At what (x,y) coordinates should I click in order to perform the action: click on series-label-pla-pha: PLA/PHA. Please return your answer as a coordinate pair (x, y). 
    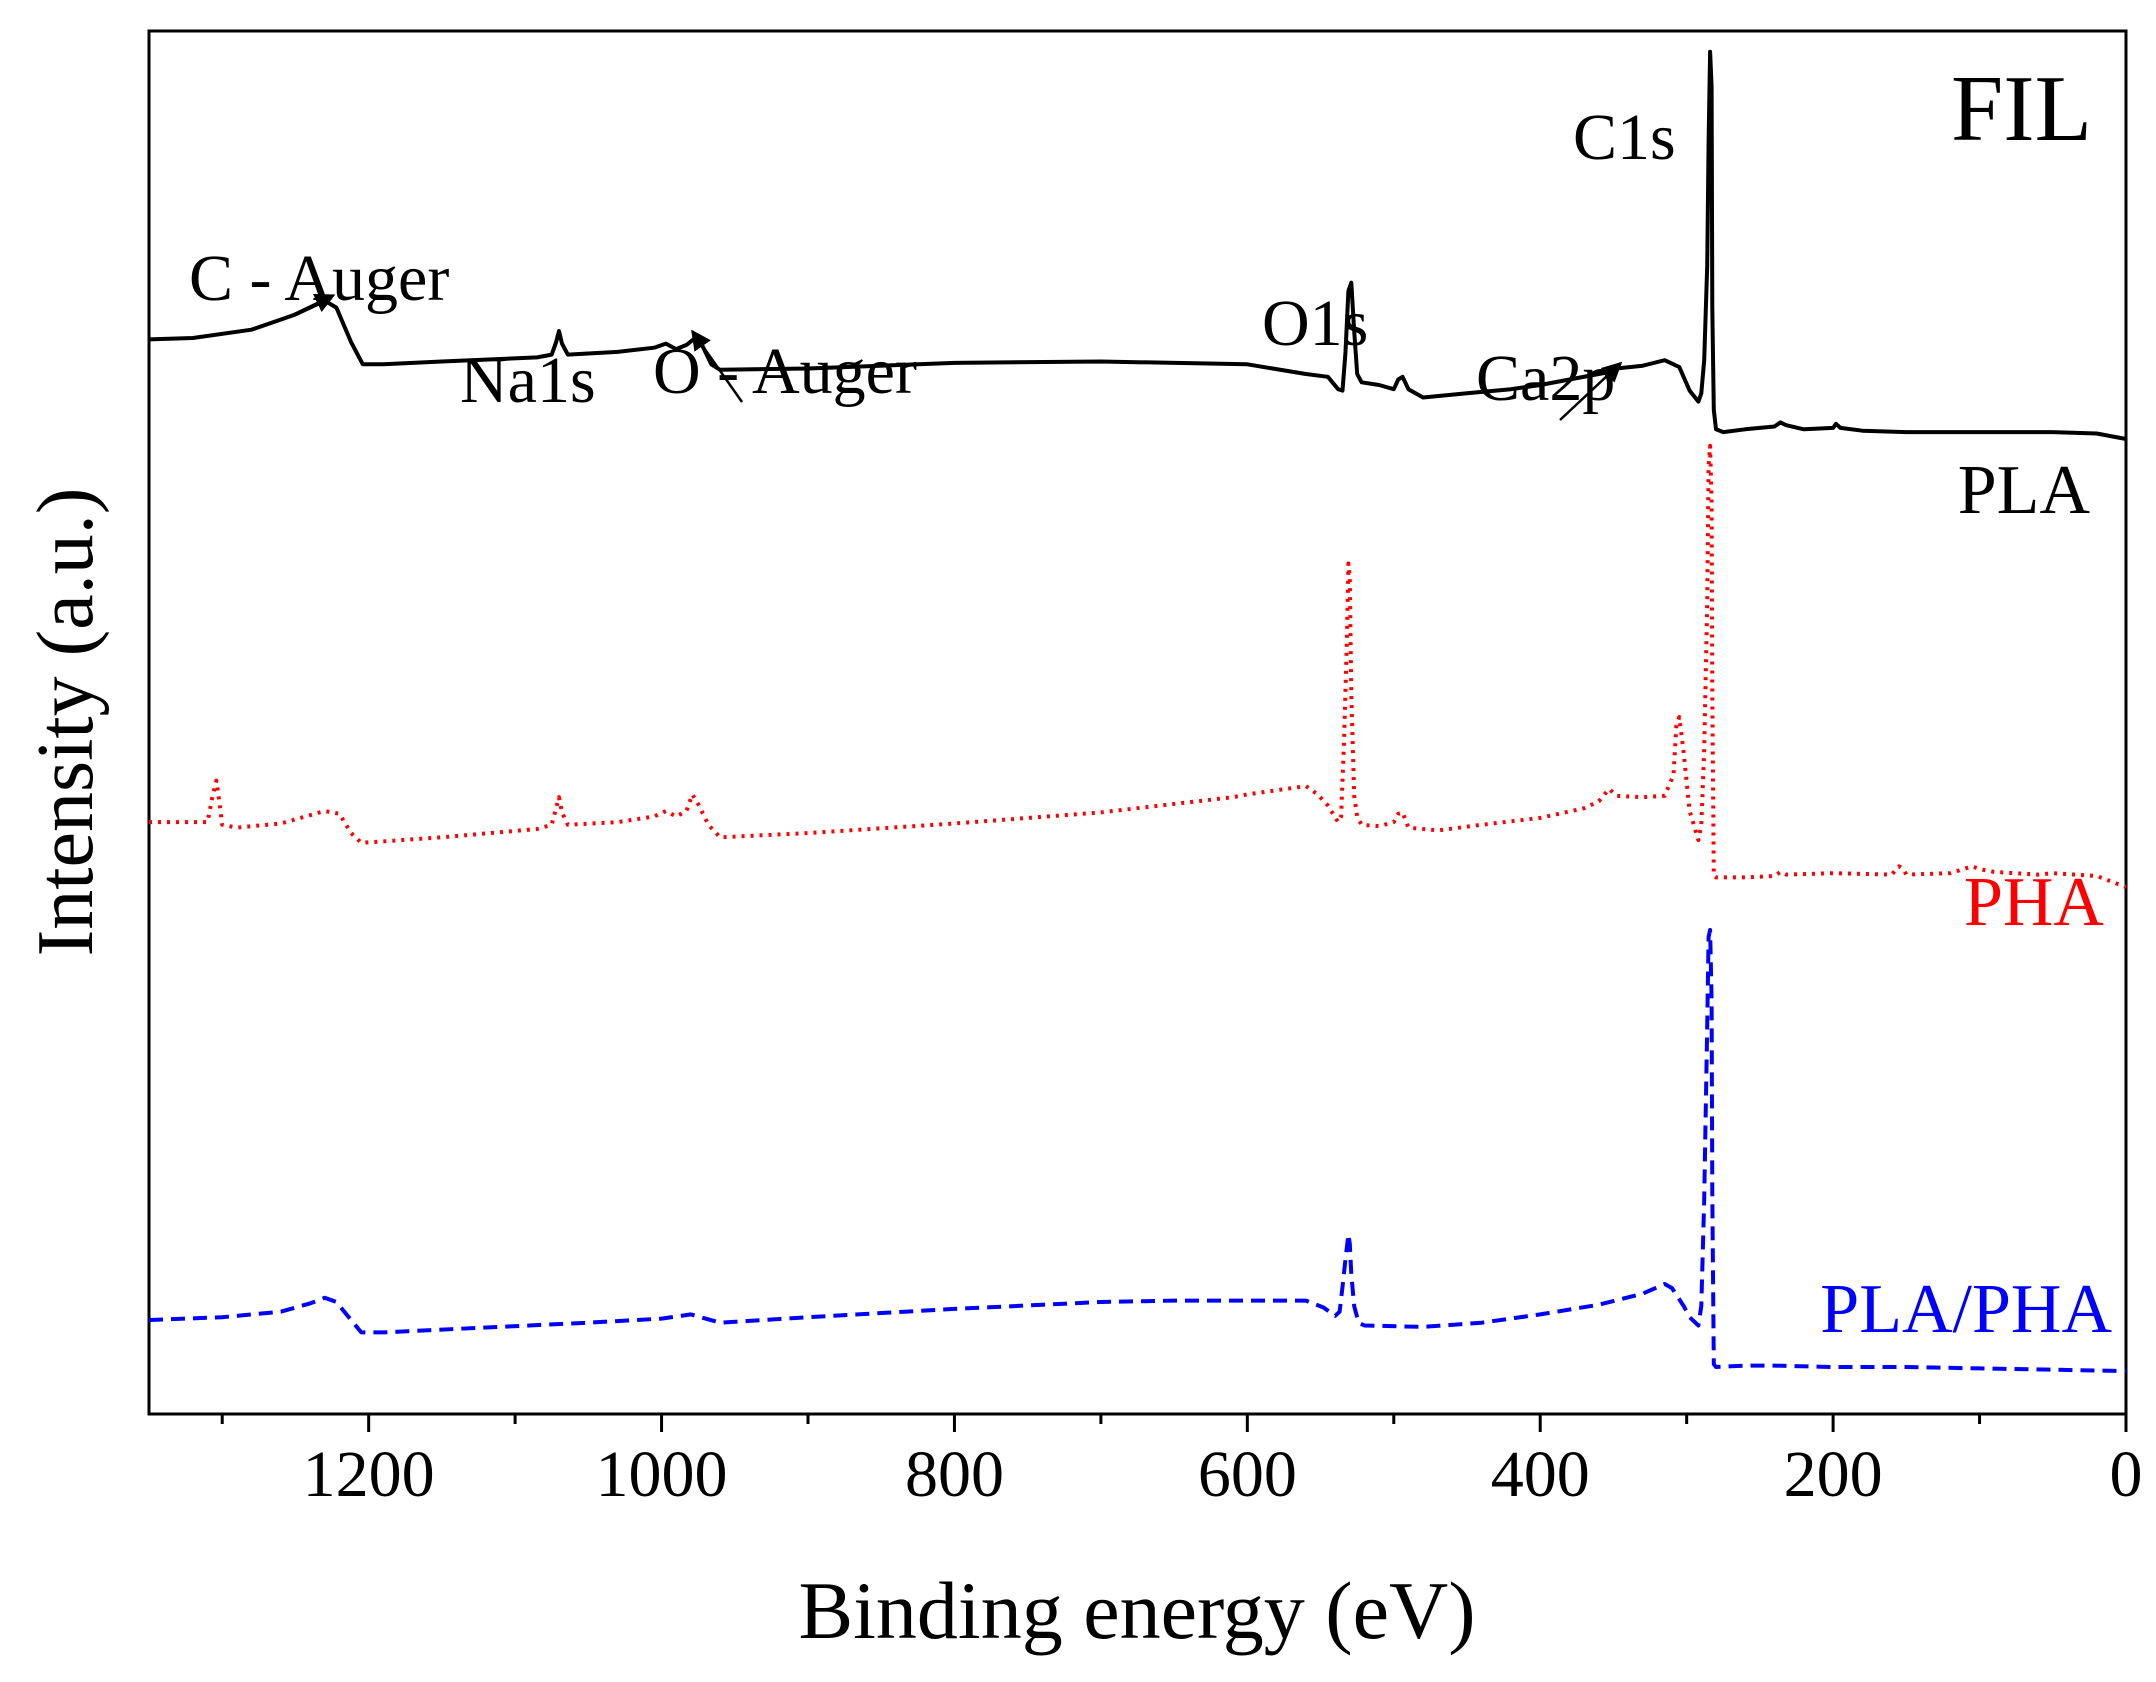
    Looking at the image, I should click on (1966, 1309).